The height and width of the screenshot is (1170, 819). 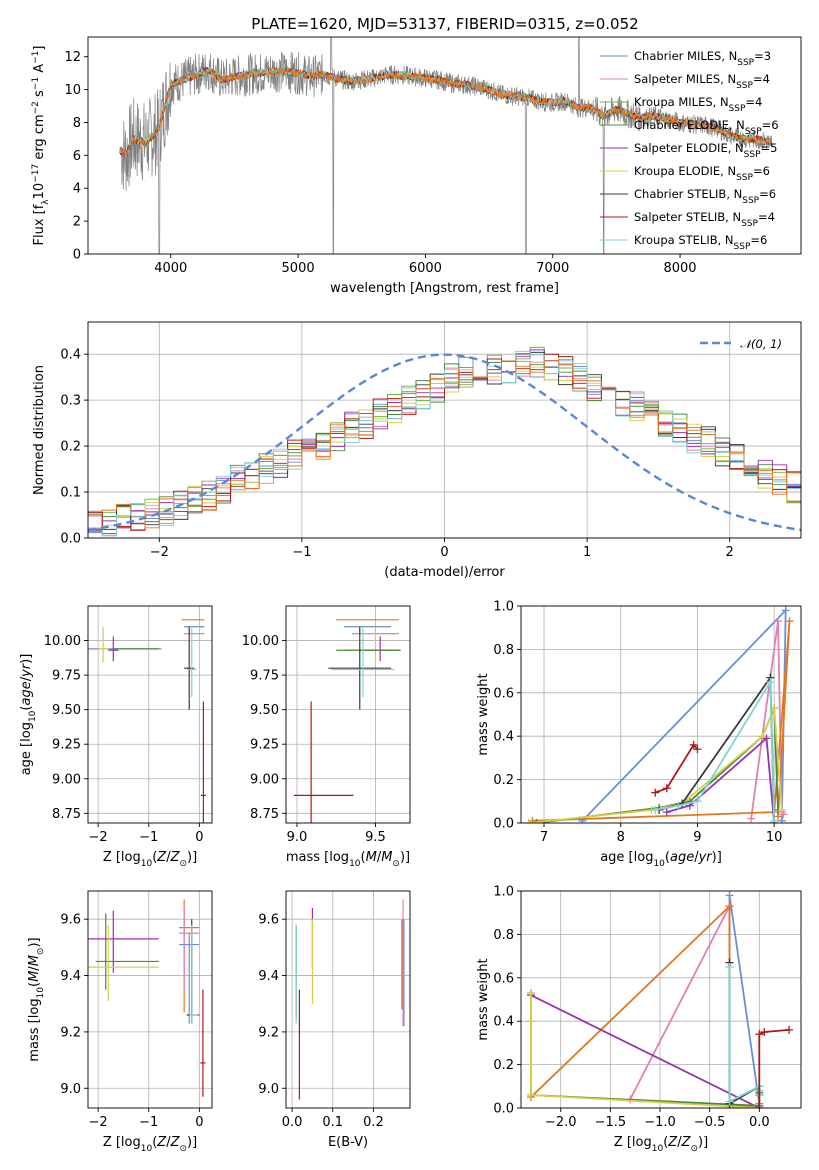 I want to click on mass-vs-z-y-axis-label: mass [log10(M/M⊙)], so click(x=36, y=999).